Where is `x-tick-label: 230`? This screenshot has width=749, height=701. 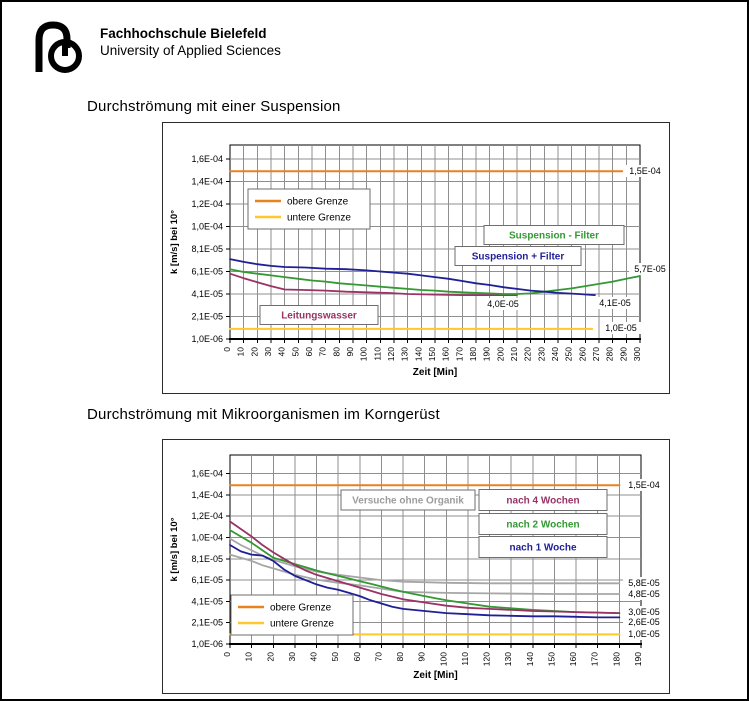 x-tick-label: 230 is located at coordinates (541, 354).